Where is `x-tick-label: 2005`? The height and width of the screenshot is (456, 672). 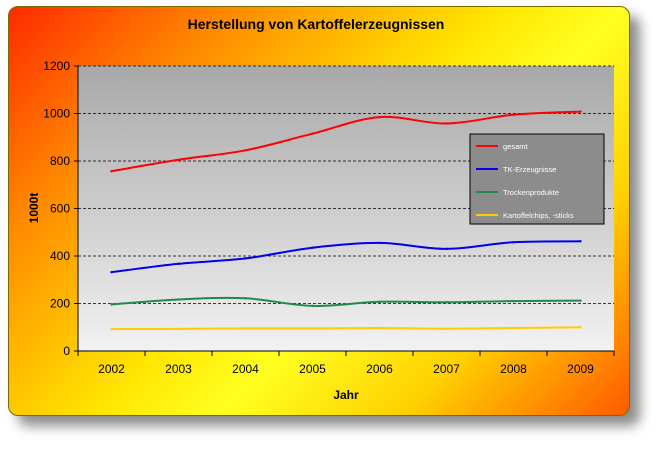
x-tick-label: 2005 is located at coordinates (312, 369).